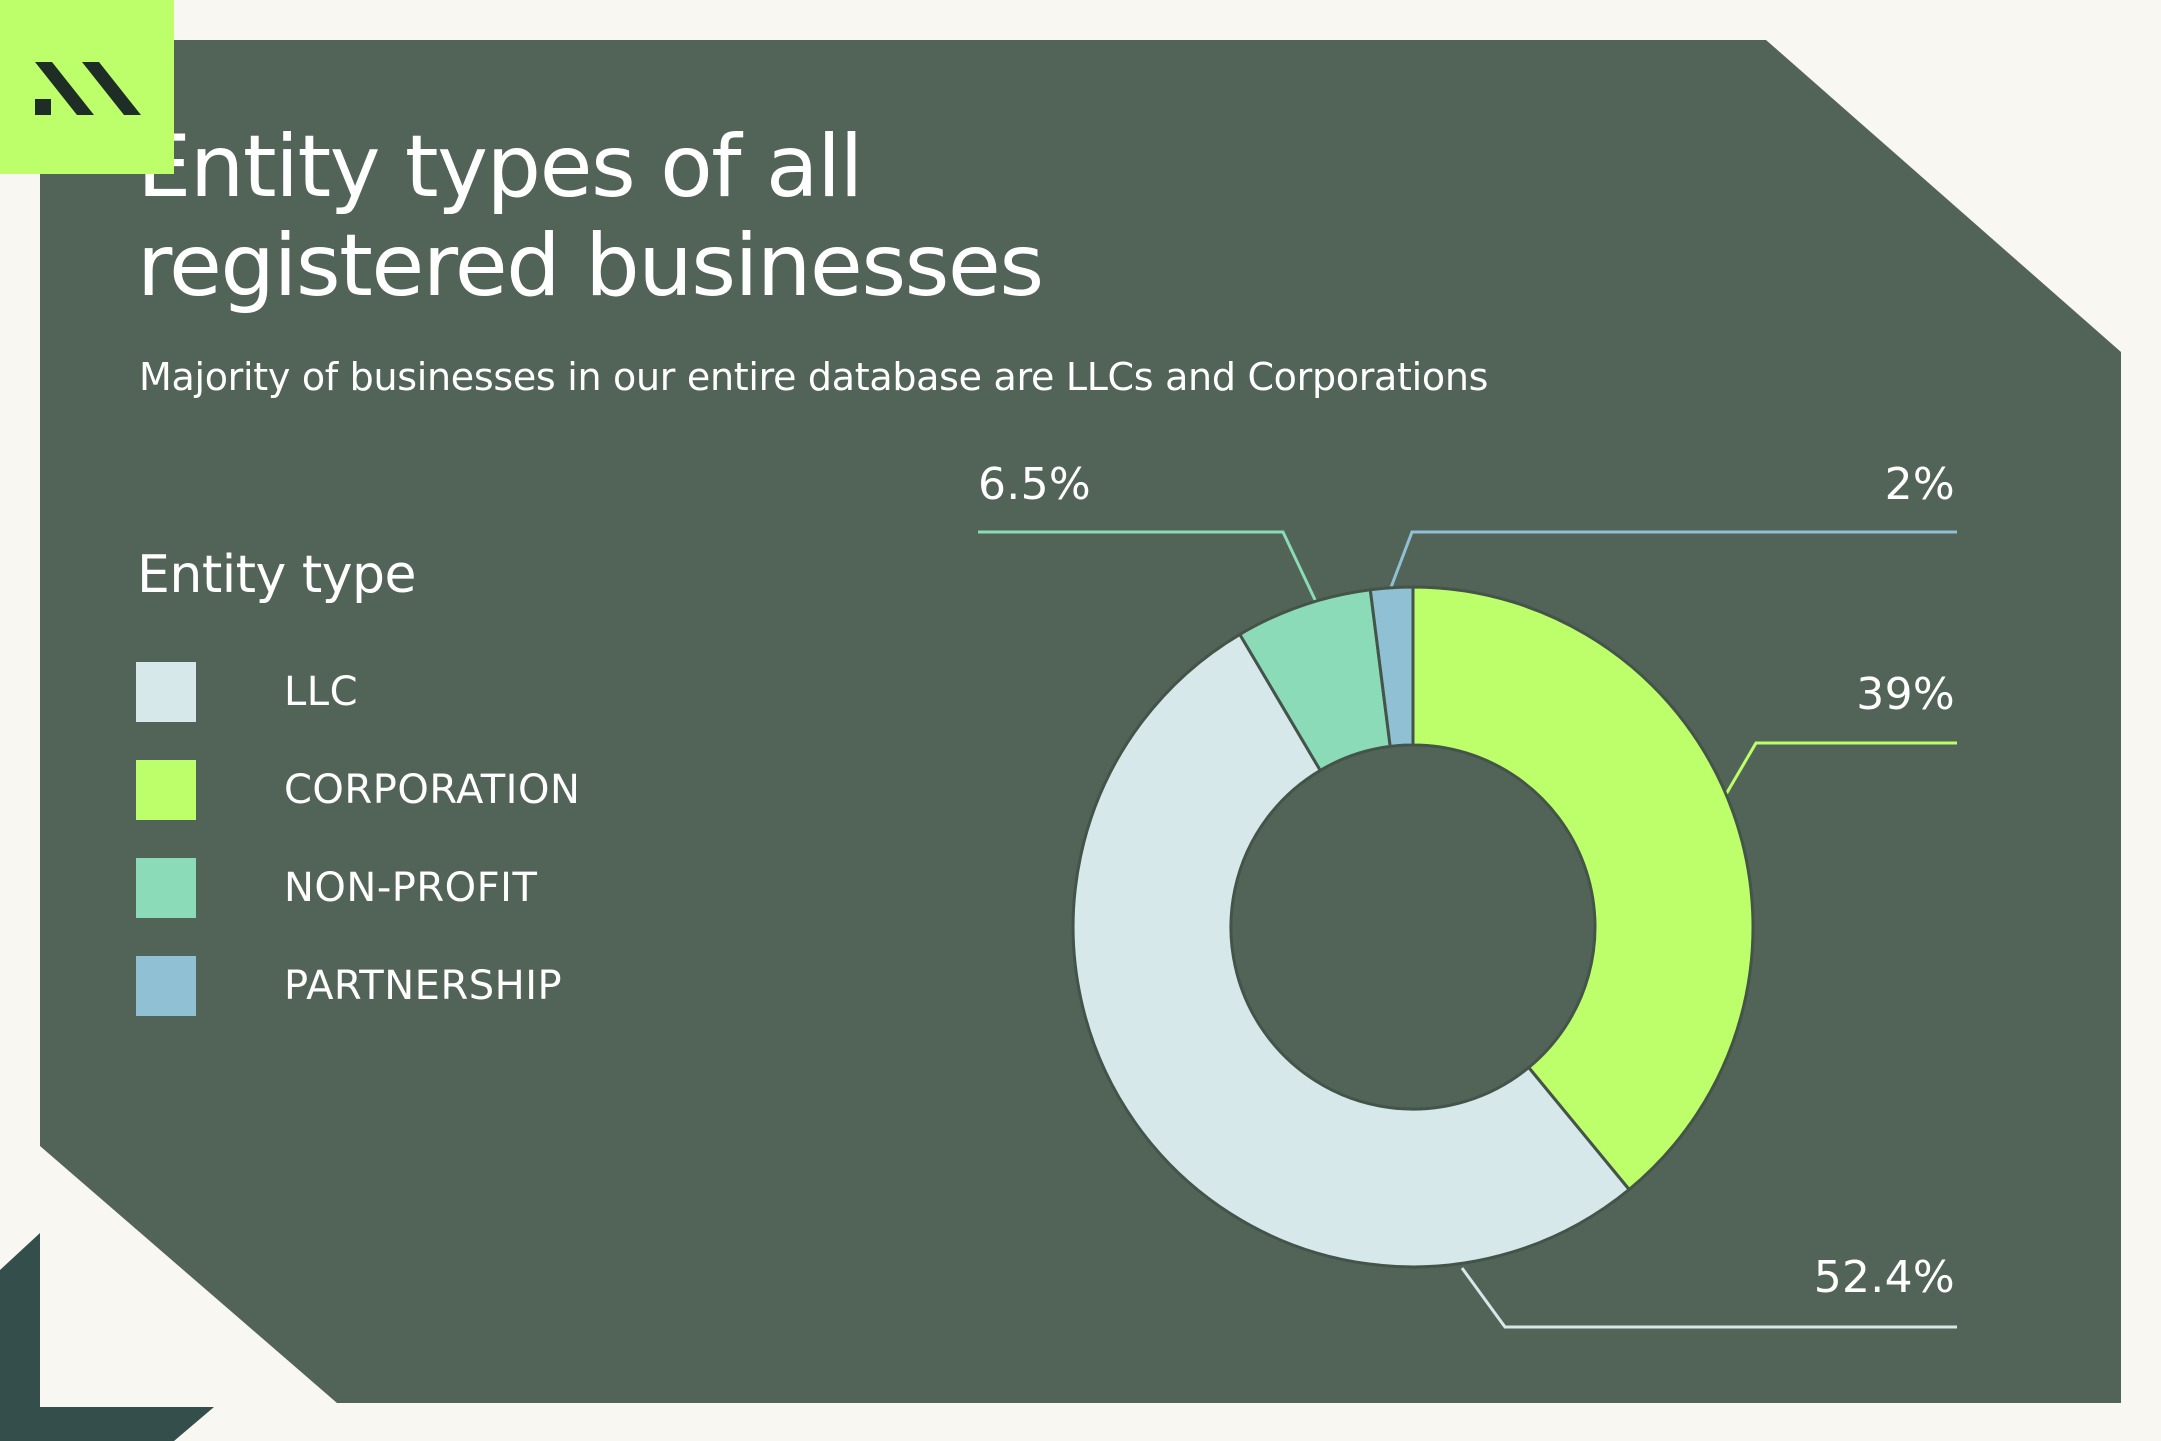 The width and height of the screenshot is (2161, 1441). I want to click on donut-slice-partnership, so click(1391, 666).